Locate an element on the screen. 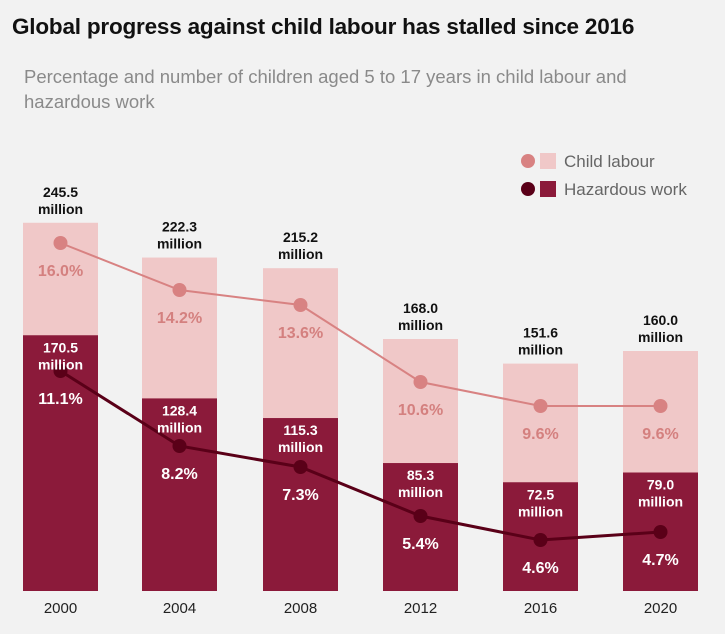 Image resolution: width=725 pixels, height=634 pixels. x-tick-label-2000: 2000 is located at coordinates (60, 608).